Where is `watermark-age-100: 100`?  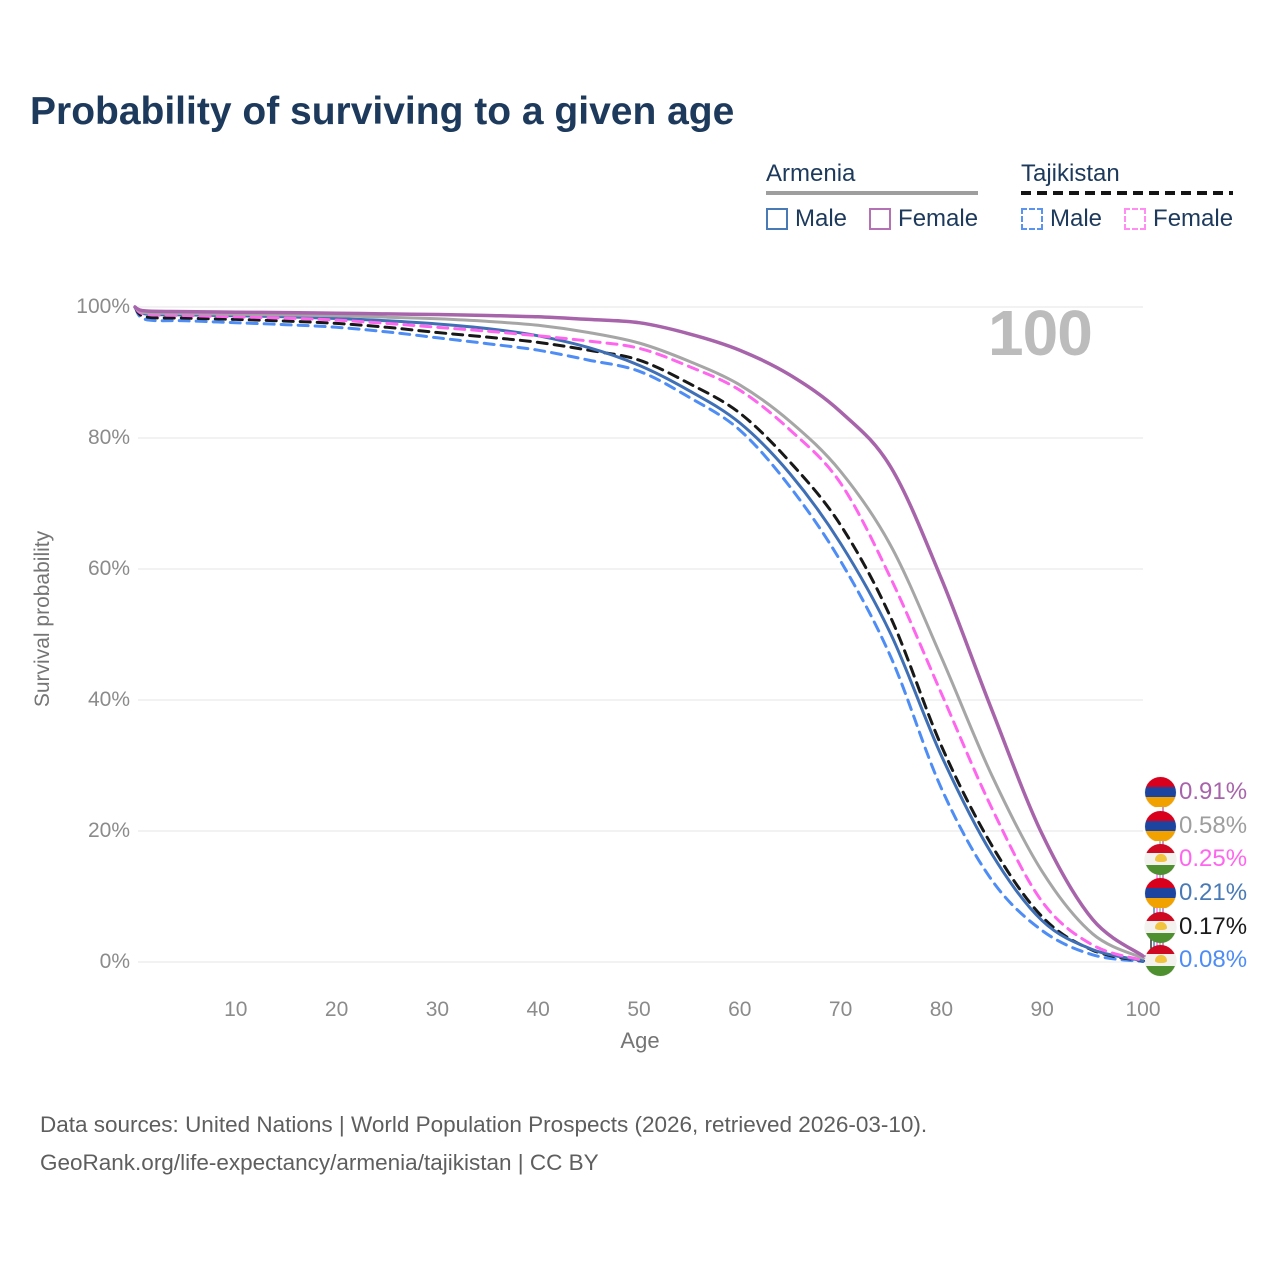
watermark-age-100: 100 is located at coordinates (1040, 333).